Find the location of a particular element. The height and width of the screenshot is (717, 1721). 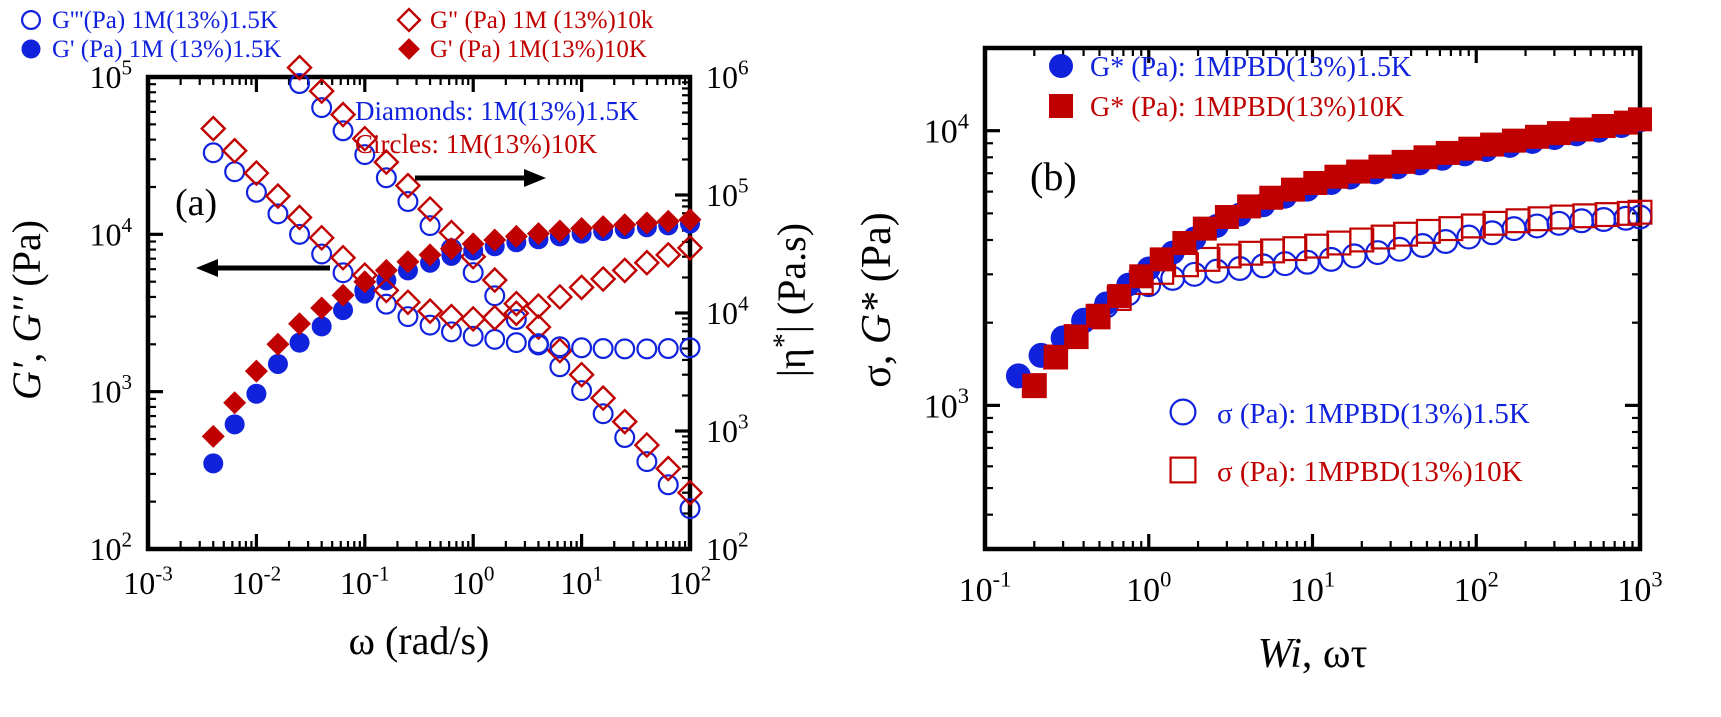

legend-label: G* (Pa): 1MPBD(13%)1.5K is located at coordinates (1250, 67).